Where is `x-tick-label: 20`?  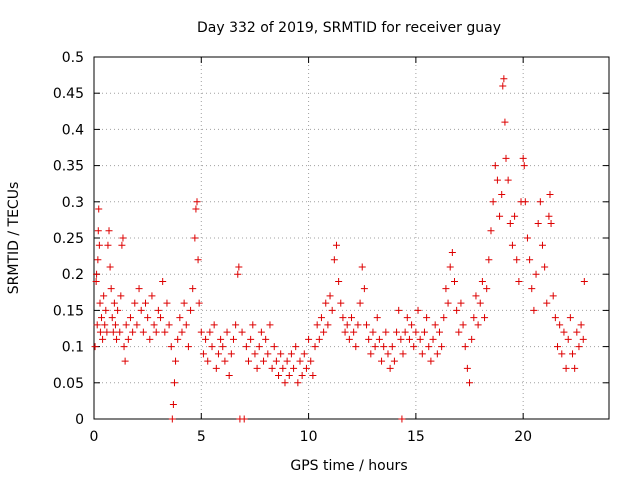
x-tick-label: 20 is located at coordinates (523, 437).